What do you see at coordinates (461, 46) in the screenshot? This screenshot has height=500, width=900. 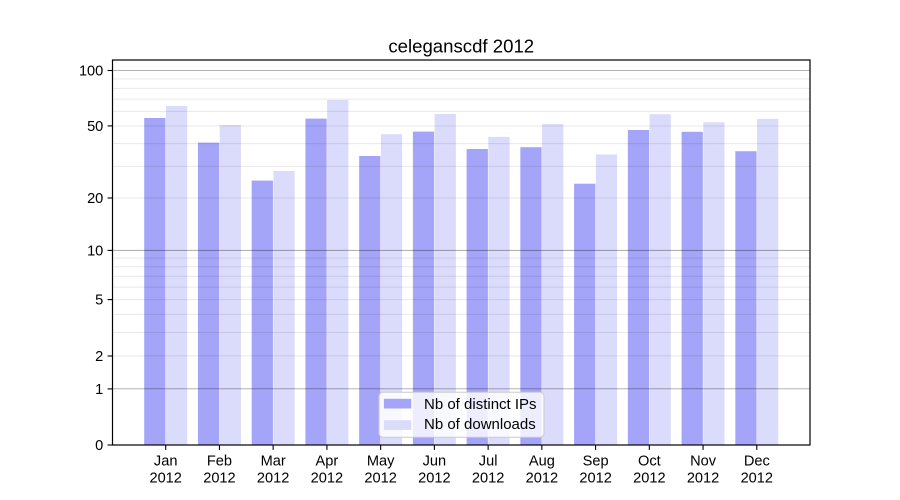 I see `svg-text: celeganscdf 2012` at bounding box center [461, 46].